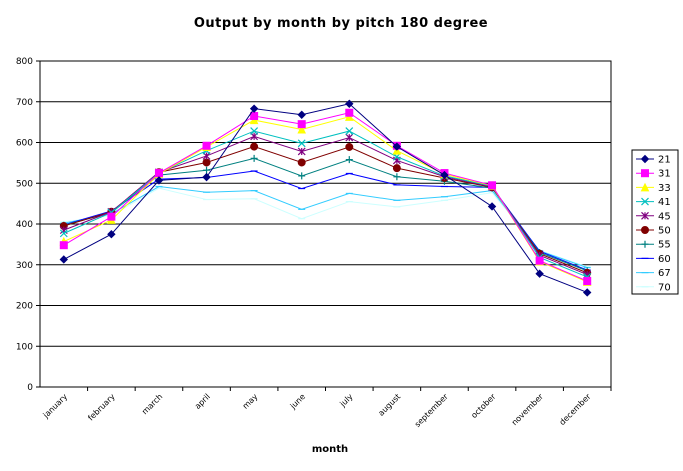  Describe the element at coordinates (664, 160) in the screenshot. I see `legend-label: 21` at that location.